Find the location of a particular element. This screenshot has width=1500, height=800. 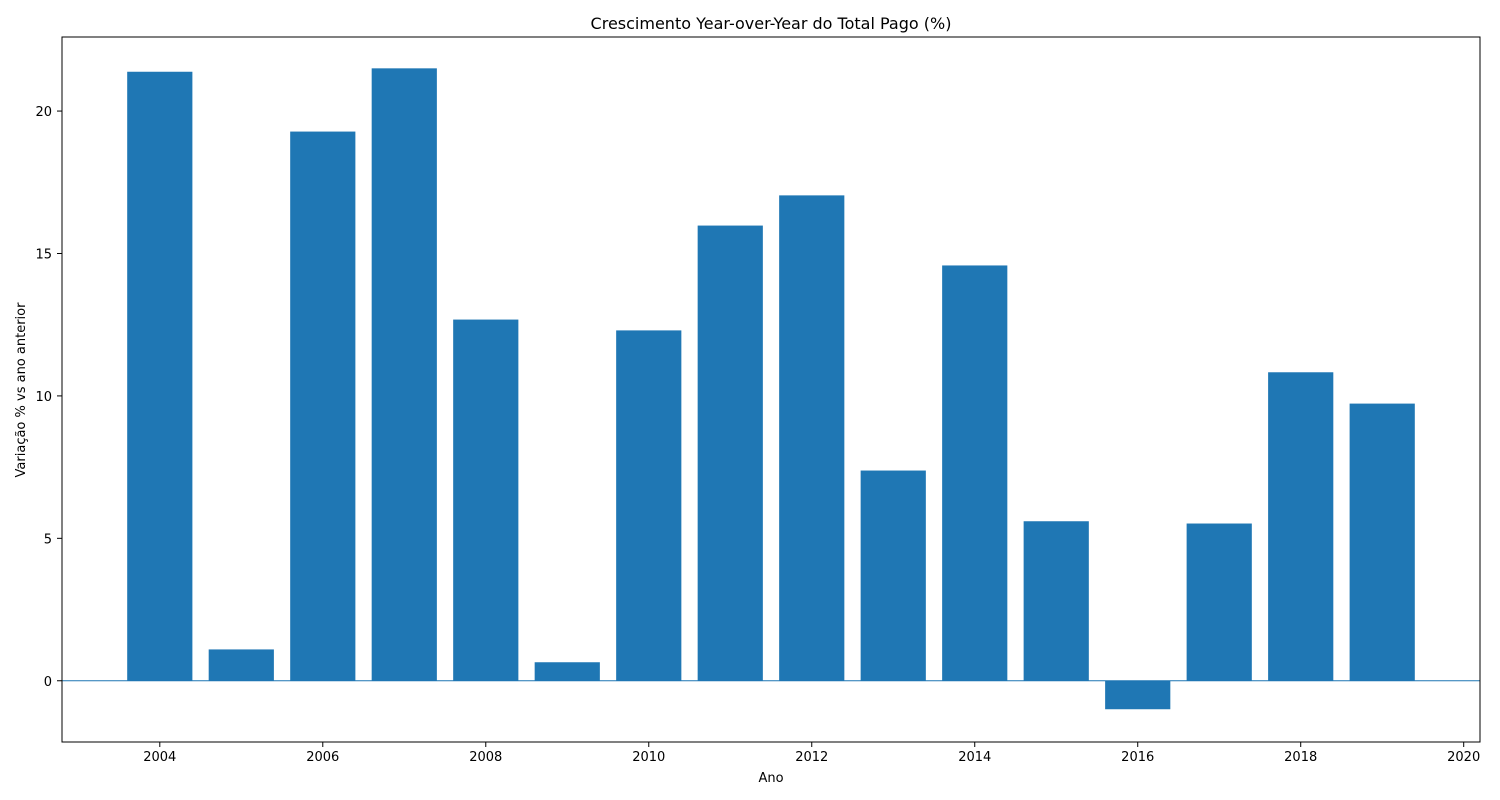

x-tick-label: 2008 is located at coordinates (485, 757).